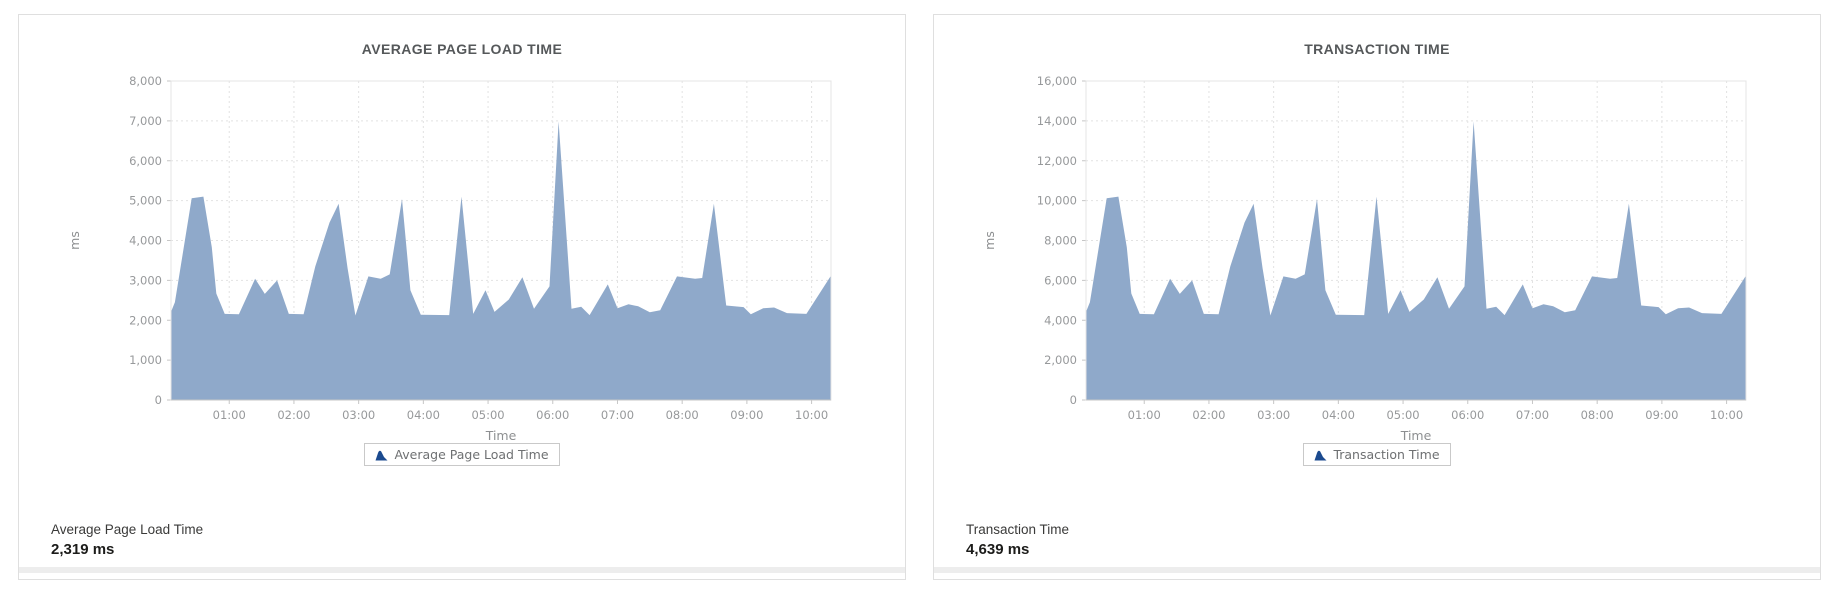 This screenshot has width=1839, height=597. Describe the element at coordinates (127, 540) in the screenshot. I see `summary-page-load-time: Average Page Load Time 2,319 ms` at that location.